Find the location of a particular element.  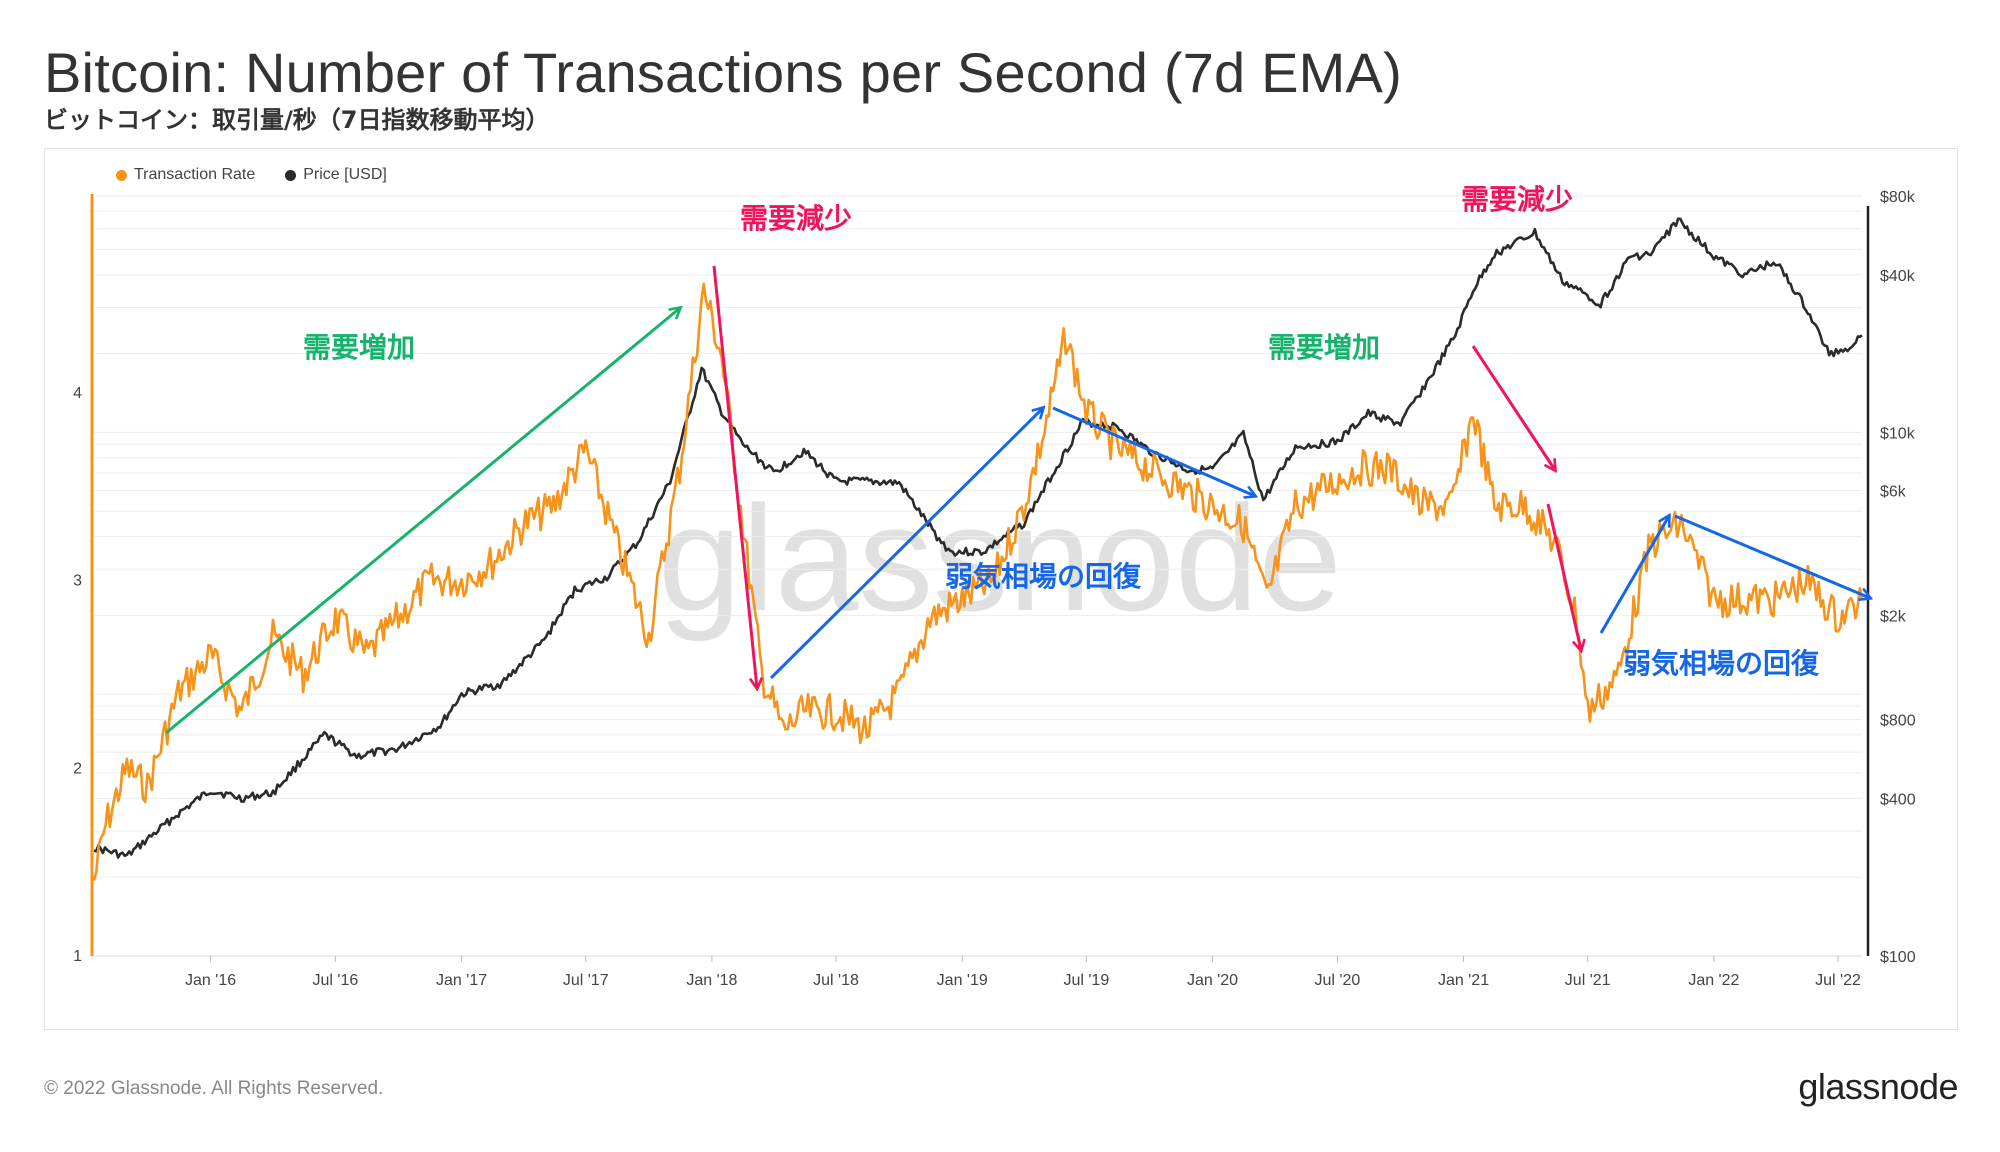

legend-label: Price [USD] is located at coordinates (345, 174).